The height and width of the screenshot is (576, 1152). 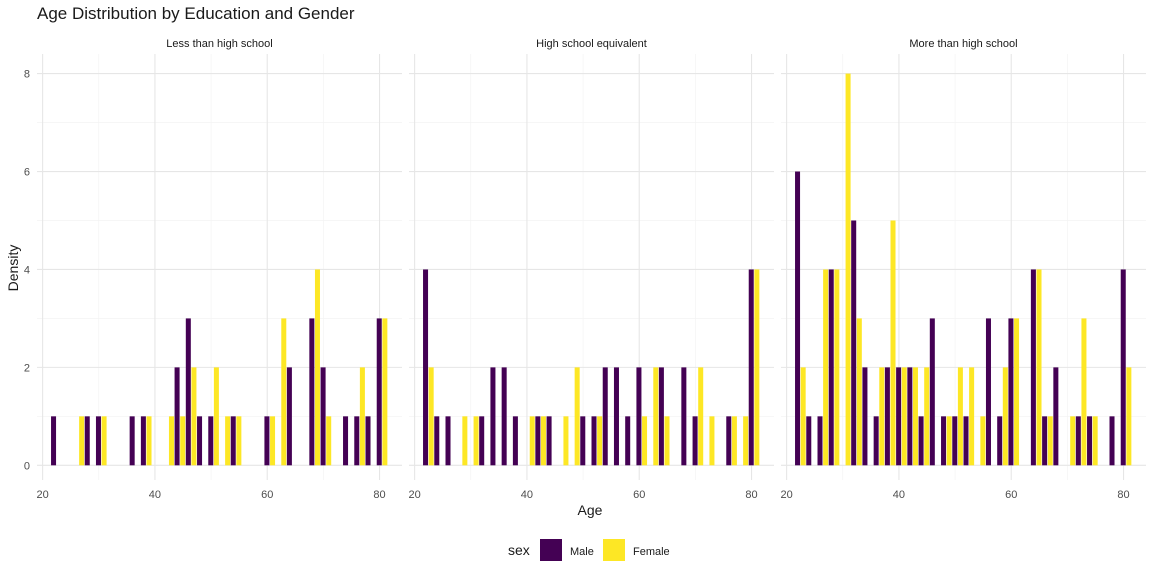 I want to click on y-tick-label: 6, so click(x=27, y=173).